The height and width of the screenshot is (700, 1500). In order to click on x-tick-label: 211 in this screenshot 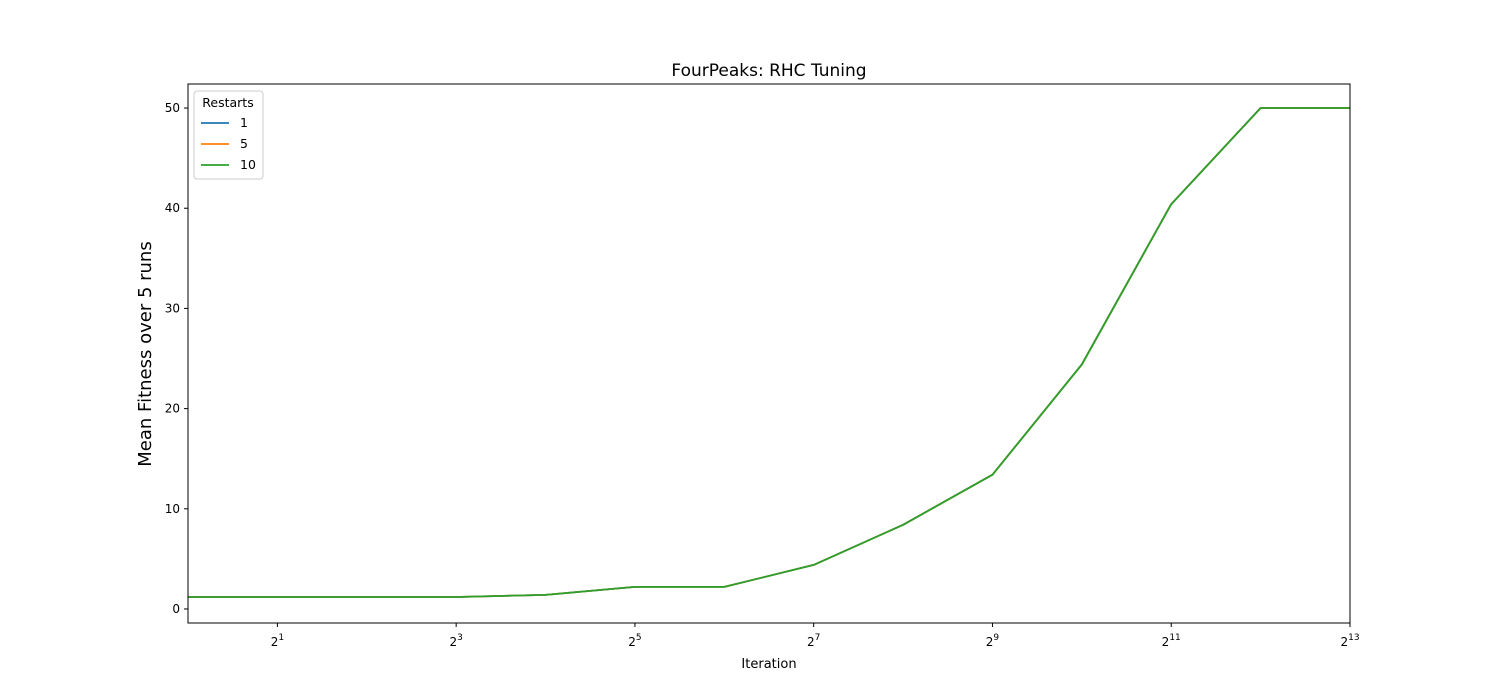, I will do `click(1171, 641)`.